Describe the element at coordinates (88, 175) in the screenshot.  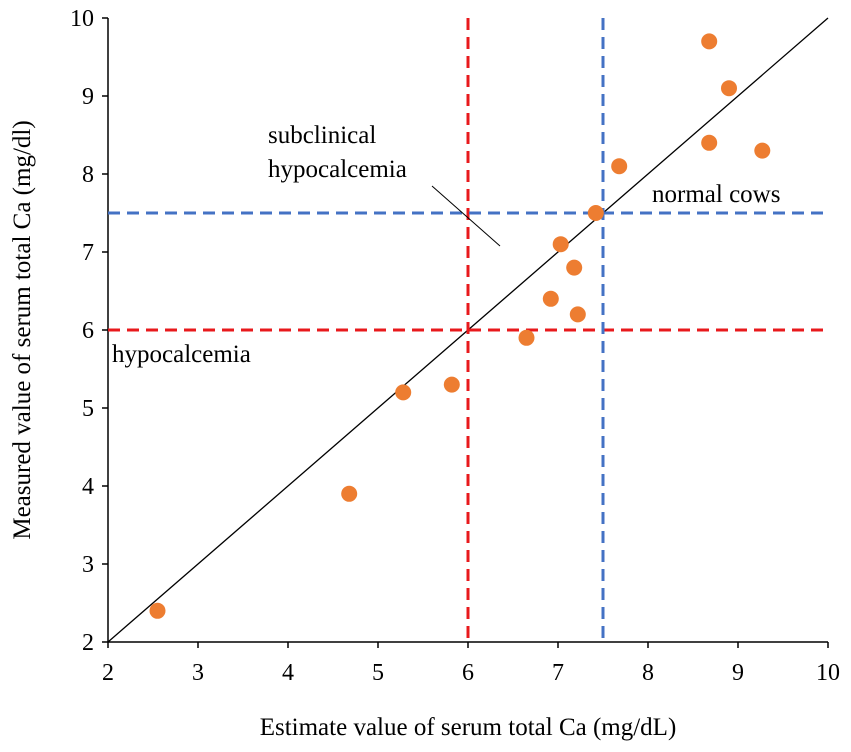
I see `y-tick-label: 8` at that location.